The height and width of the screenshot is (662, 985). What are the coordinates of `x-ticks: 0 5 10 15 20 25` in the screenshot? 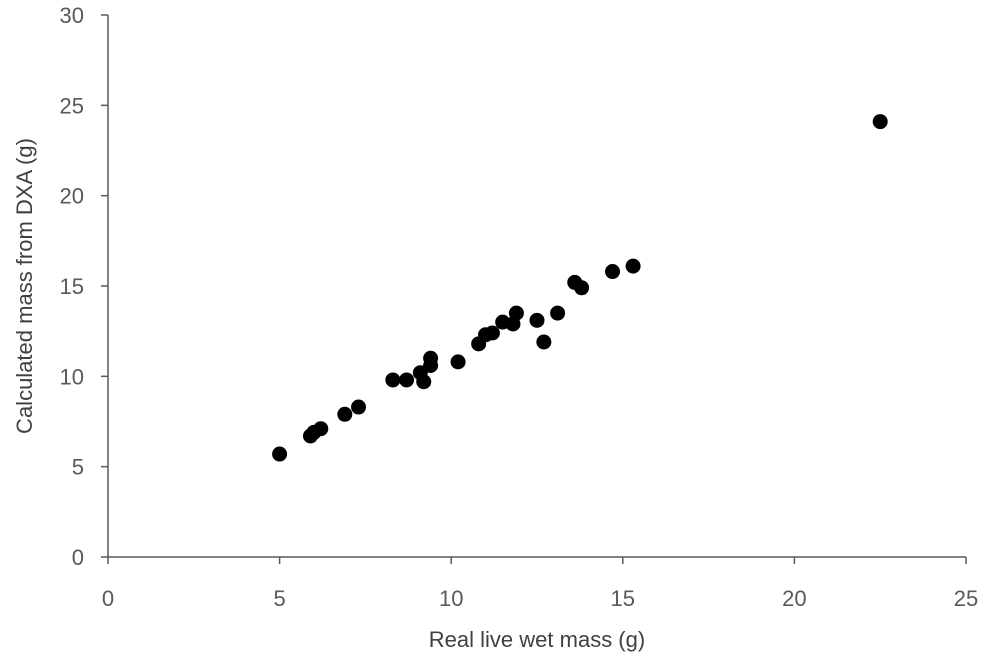 It's located at (540, 584).